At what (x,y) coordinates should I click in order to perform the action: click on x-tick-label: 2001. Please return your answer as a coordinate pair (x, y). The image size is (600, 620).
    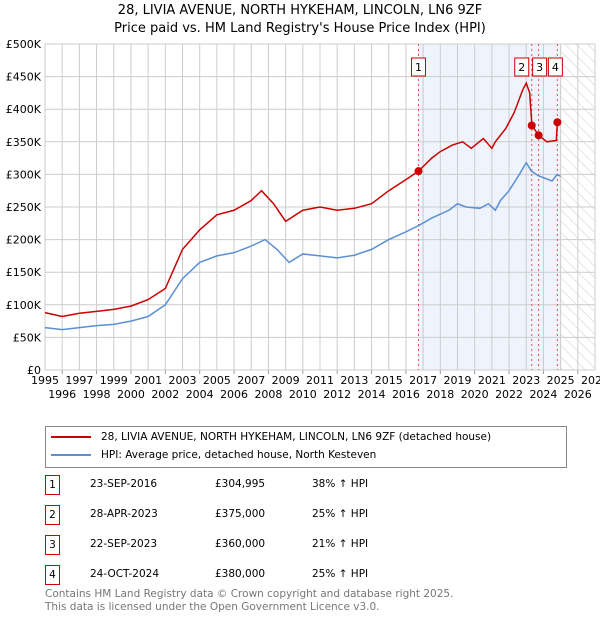
    Looking at the image, I should click on (148, 380).